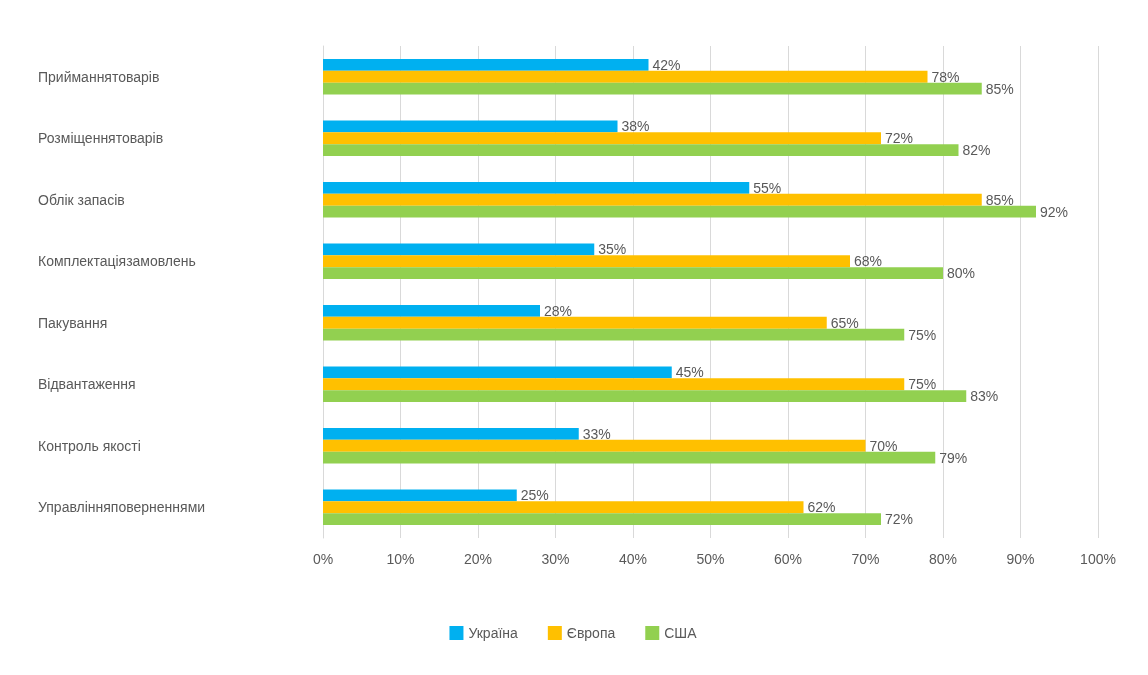  I want to click on data-label: 78%, so click(945, 76).